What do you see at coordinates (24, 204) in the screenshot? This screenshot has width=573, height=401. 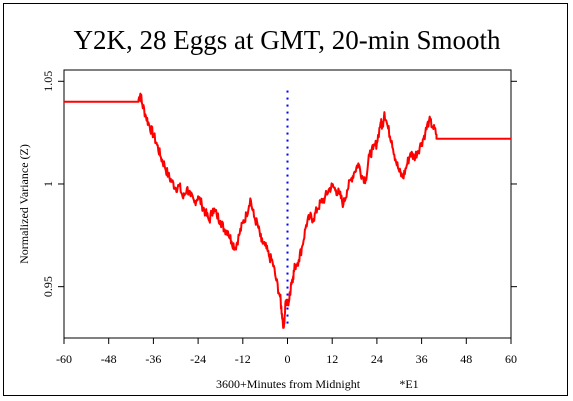 I see `y-axis-label: Normalized Variance (Z)` at bounding box center [24, 204].